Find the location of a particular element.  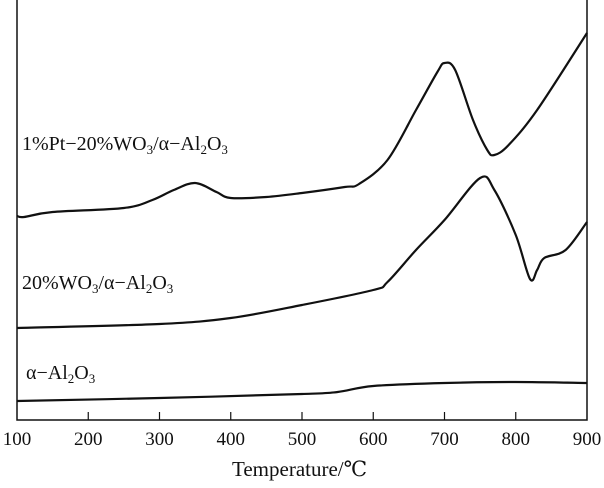

x-tick-label: 400 is located at coordinates (231, 439).